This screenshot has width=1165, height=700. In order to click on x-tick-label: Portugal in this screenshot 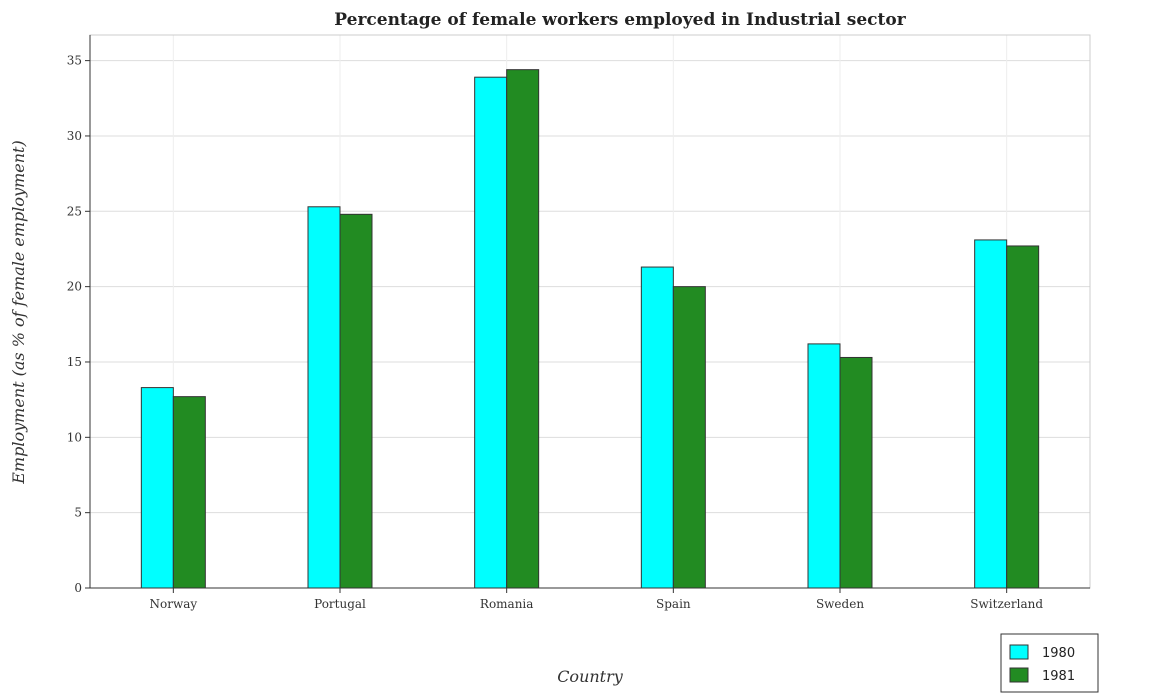, I will do `click(340, 604)`.